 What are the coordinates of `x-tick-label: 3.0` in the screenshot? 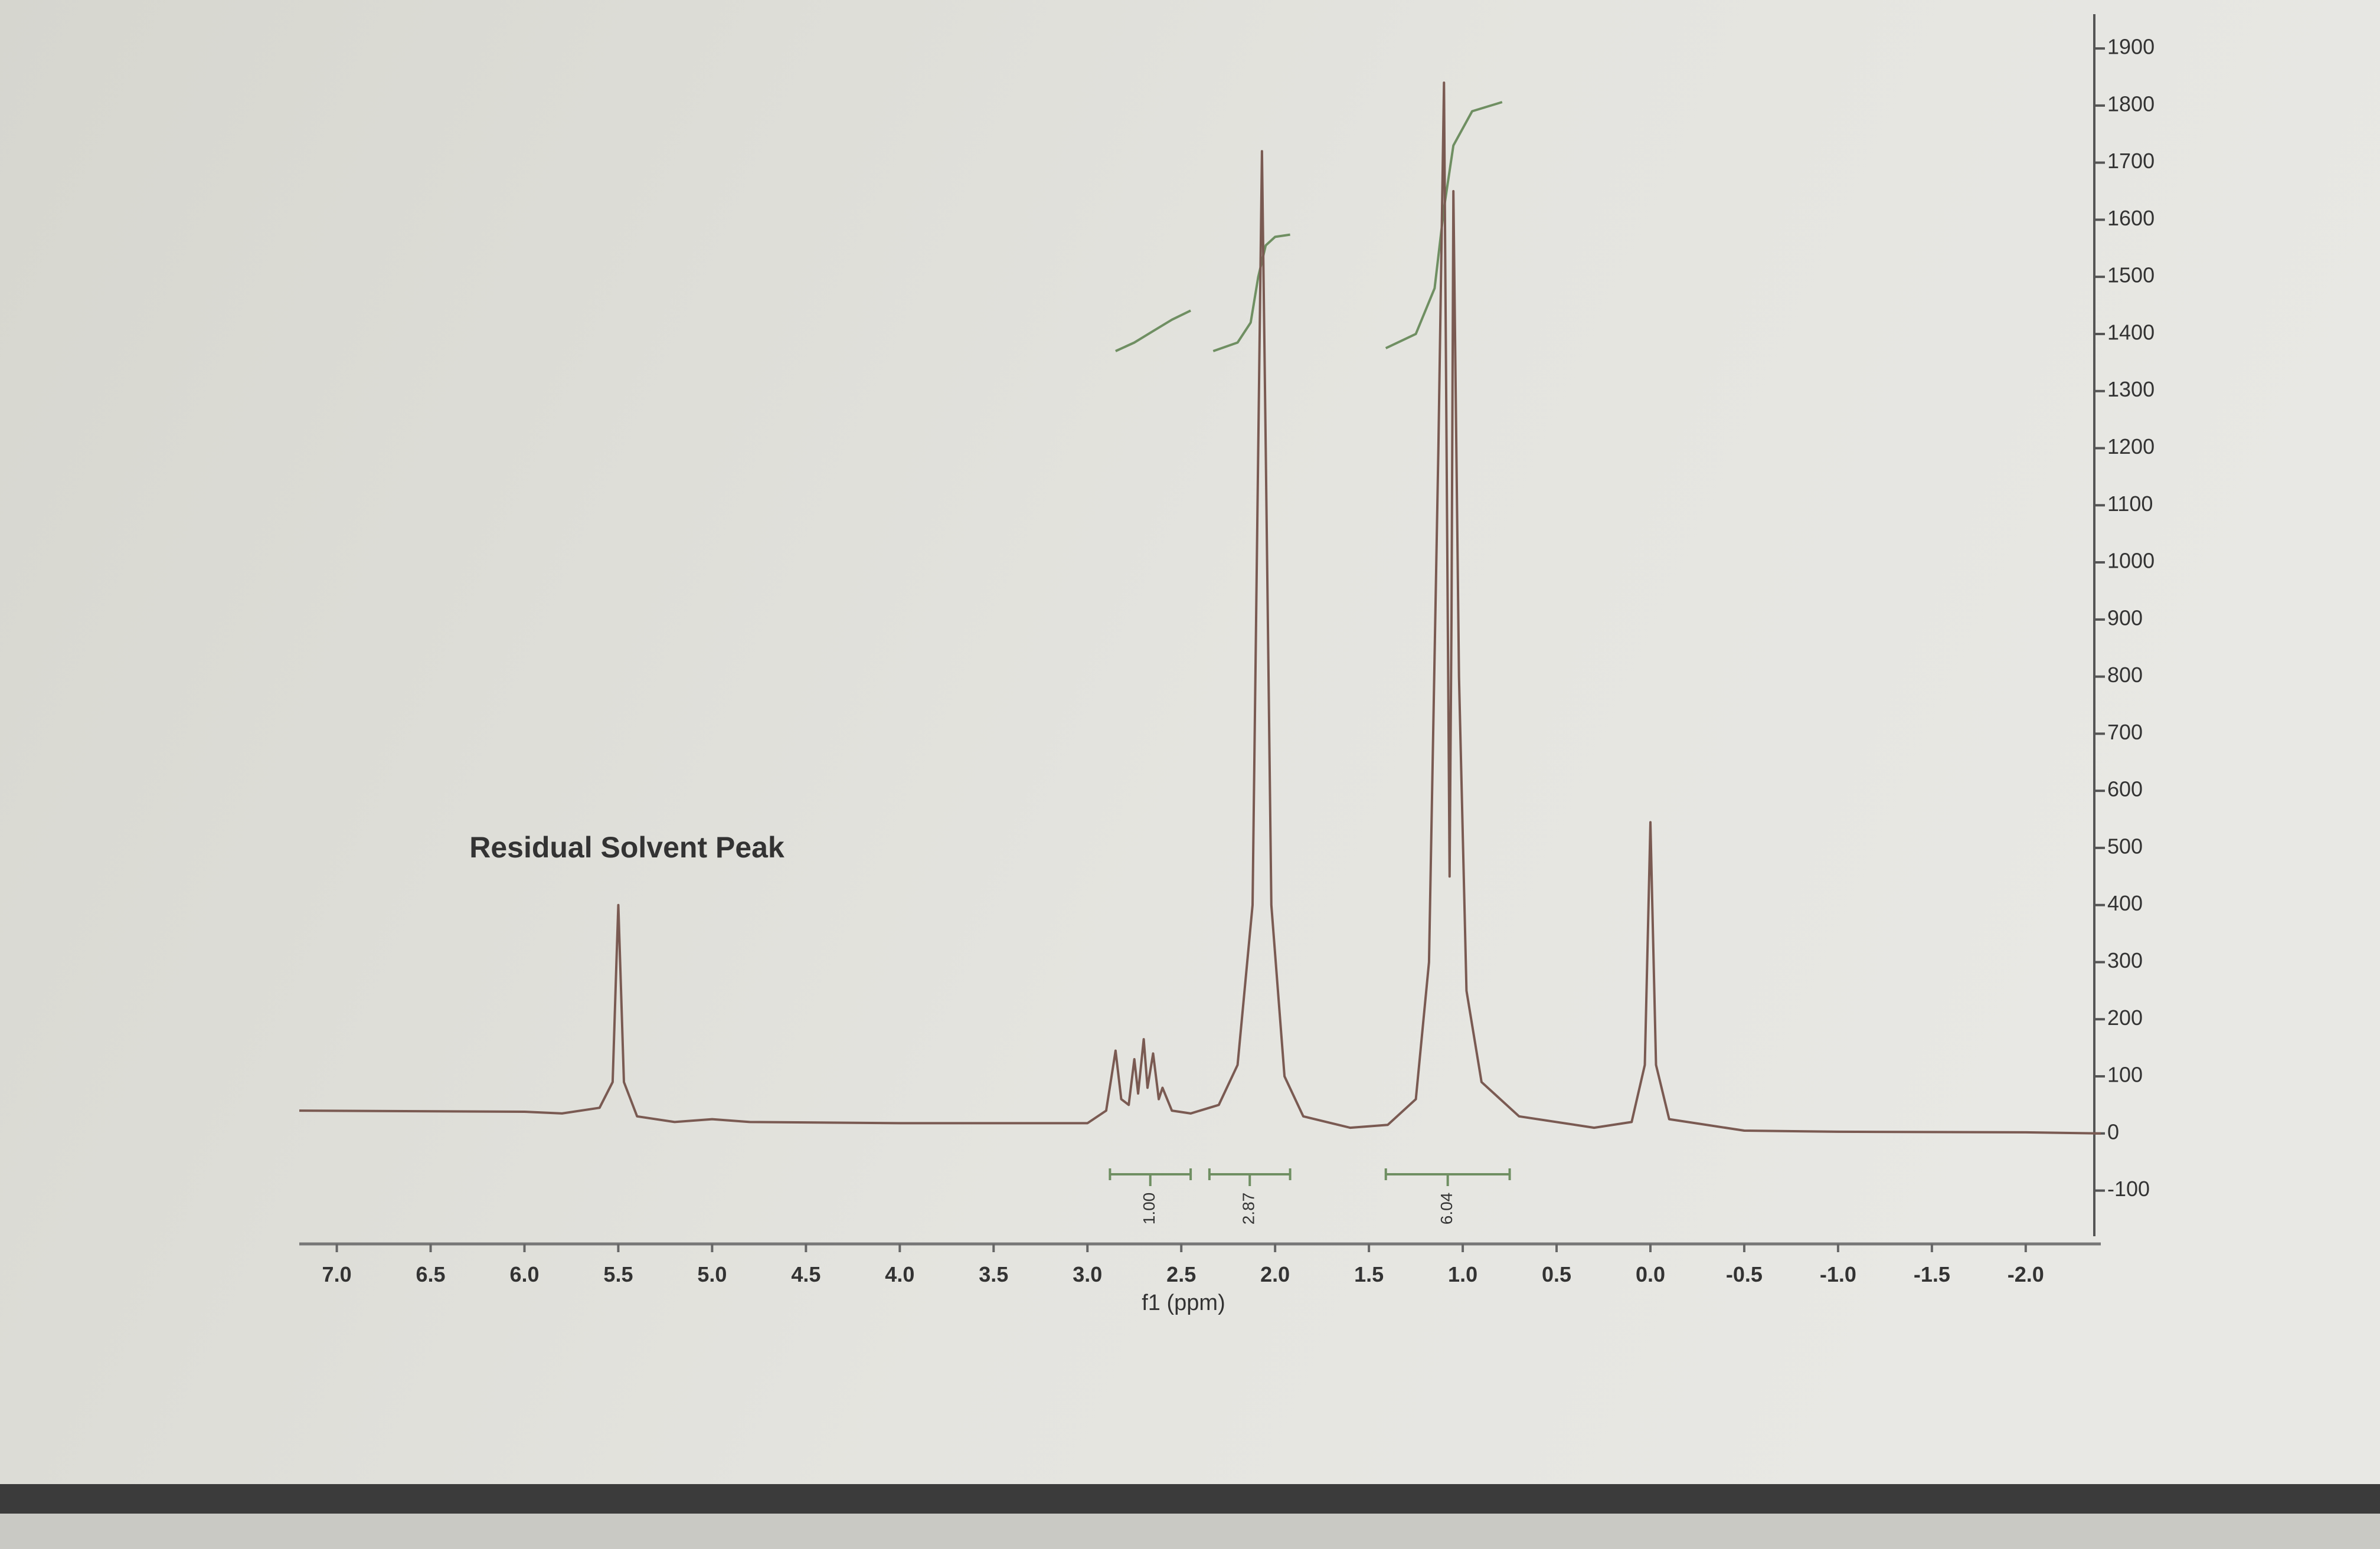 It's located at (1087, 1274).